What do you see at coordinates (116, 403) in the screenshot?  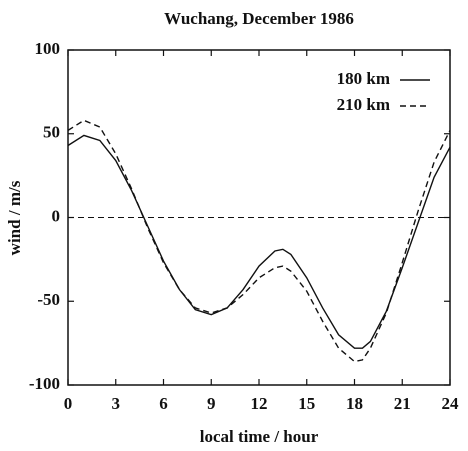 I see `x-tick-label: 3` at bounding box center [116, 403].